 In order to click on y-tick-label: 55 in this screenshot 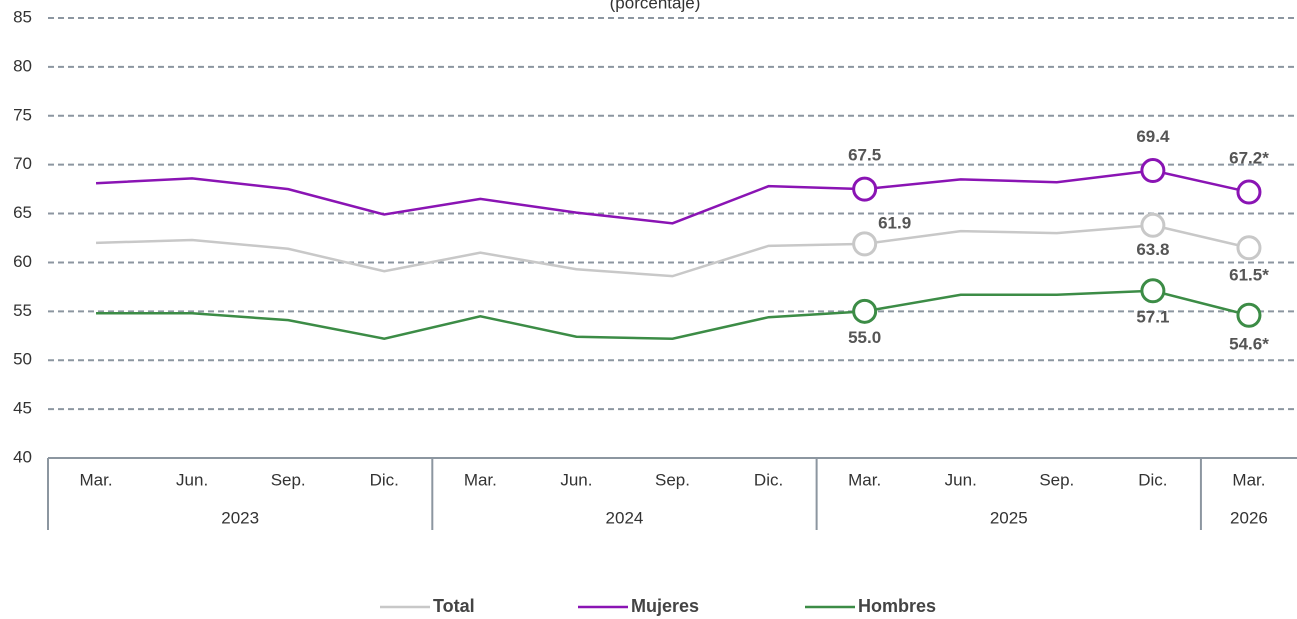, I will do `click(22, 310)`.